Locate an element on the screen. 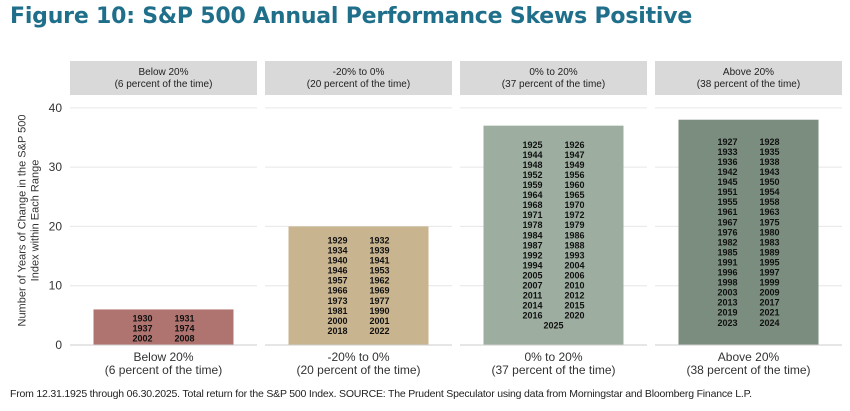  year-label: 2015 is located at coordinates (574, 306).